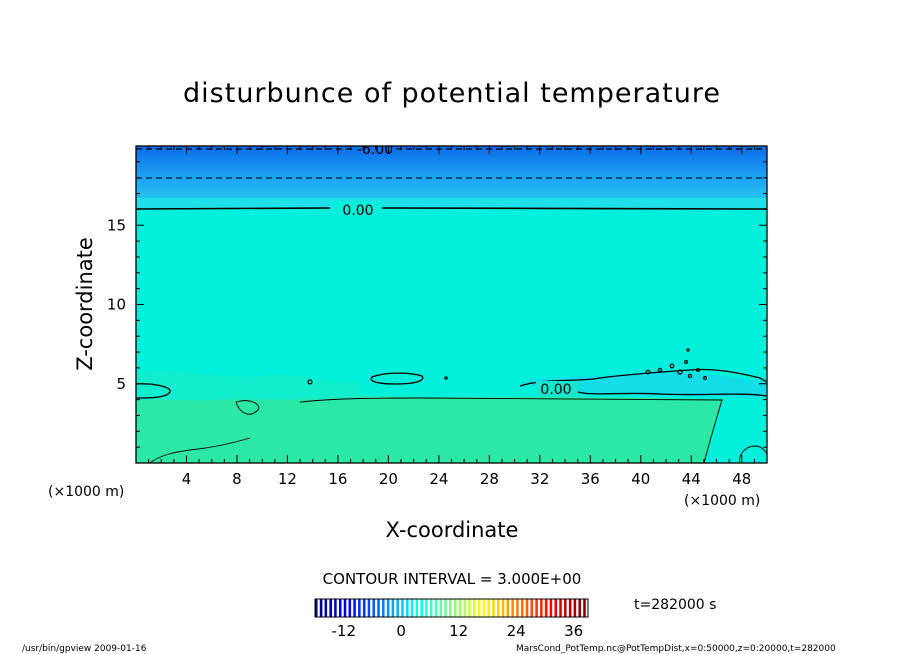  Describe the element at coordinates (516, 631) in the screenshot. I see `colorbar-tick-label: 24` at that location.